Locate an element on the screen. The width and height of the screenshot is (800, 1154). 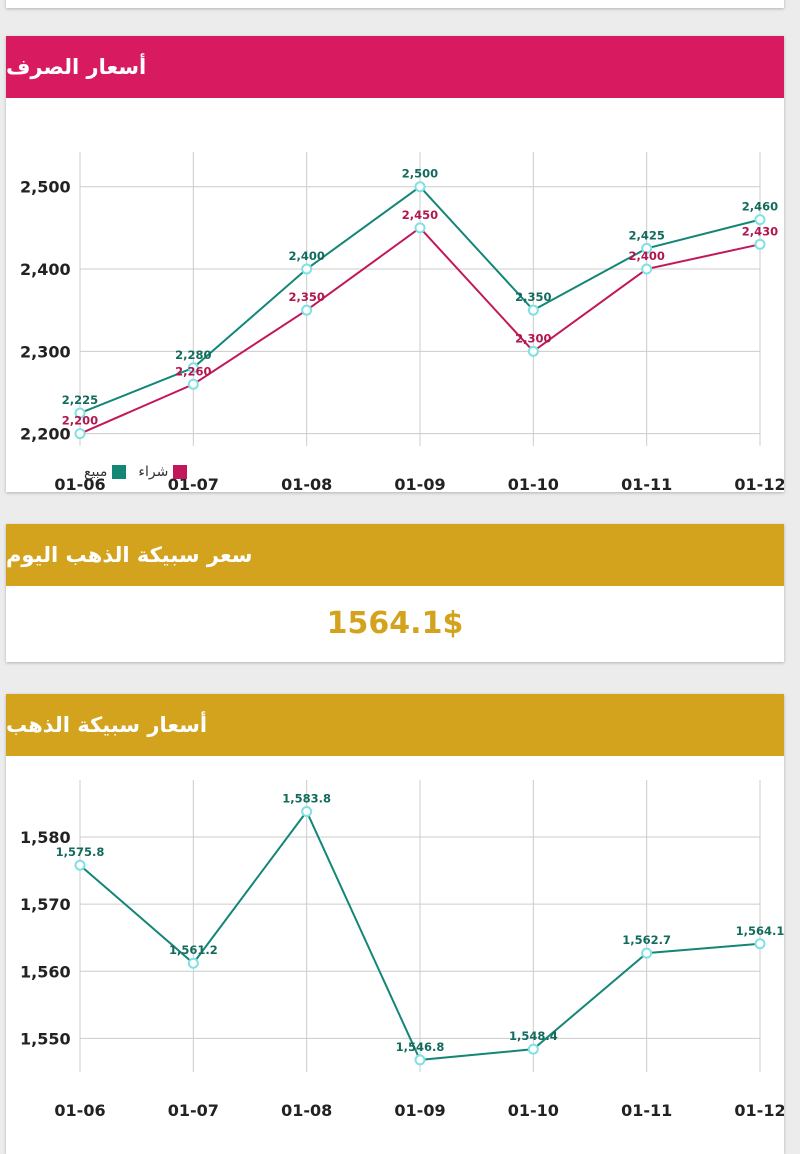
gold-xtick-label: 01-07 is located at coordinates (193, 1110).